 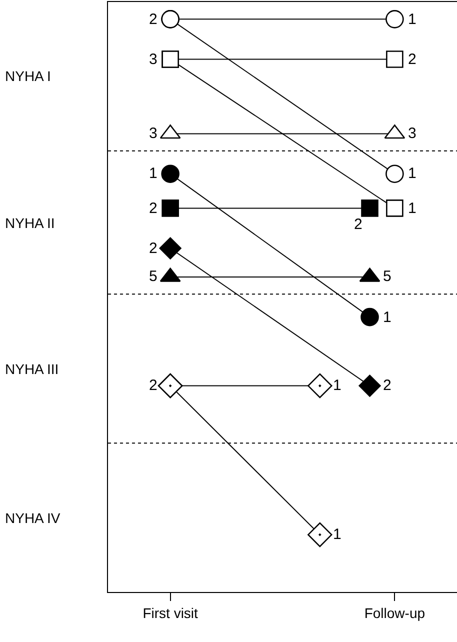 What do you see at coordinates (170, 612) in the screenshot?
I see `x-tick-label: First visit` at bounding box center [170, 612].